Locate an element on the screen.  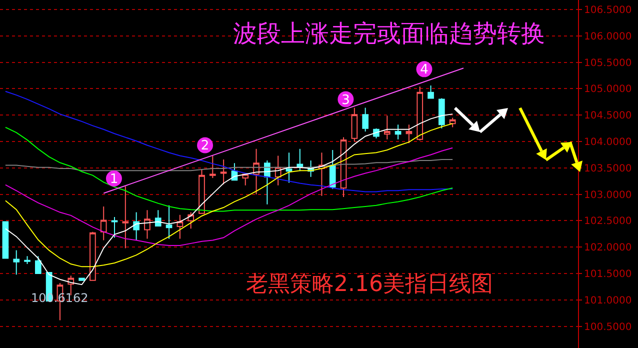
y-tick-label: 105.5000 is located at coordinates (608, 63).